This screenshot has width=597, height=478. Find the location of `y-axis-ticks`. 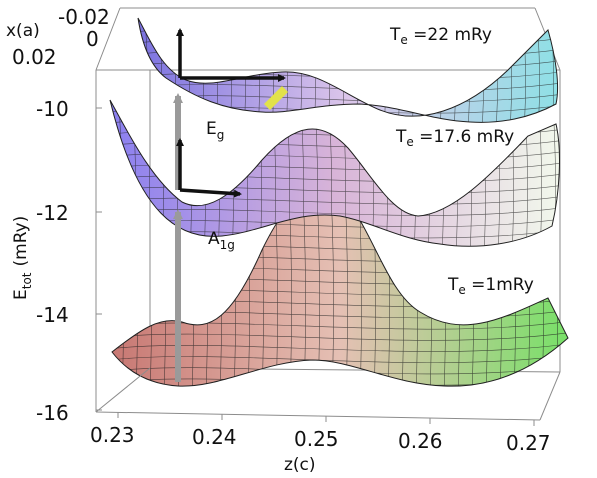

y-axis-ticks is located at coordinates (99, 259).